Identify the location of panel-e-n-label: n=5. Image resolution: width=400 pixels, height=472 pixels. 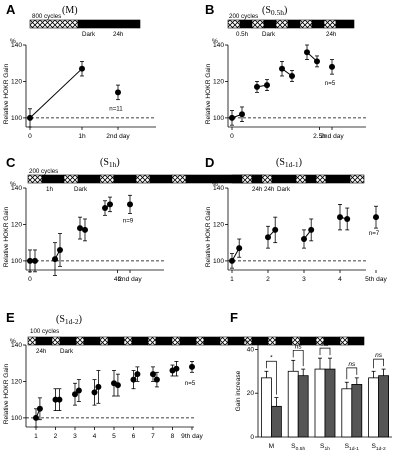
(190, 383).